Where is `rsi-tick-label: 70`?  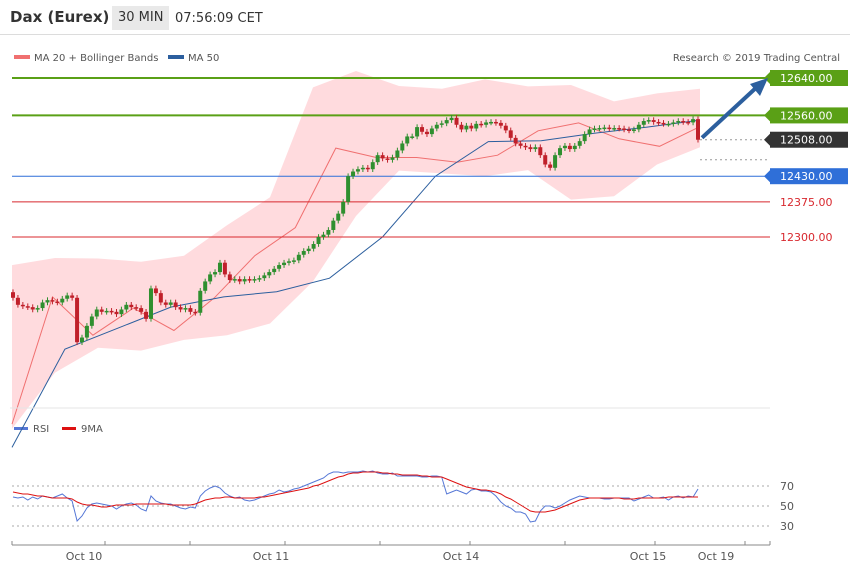 rsi-tick-label: 70 is located at coordinates (787, 486).